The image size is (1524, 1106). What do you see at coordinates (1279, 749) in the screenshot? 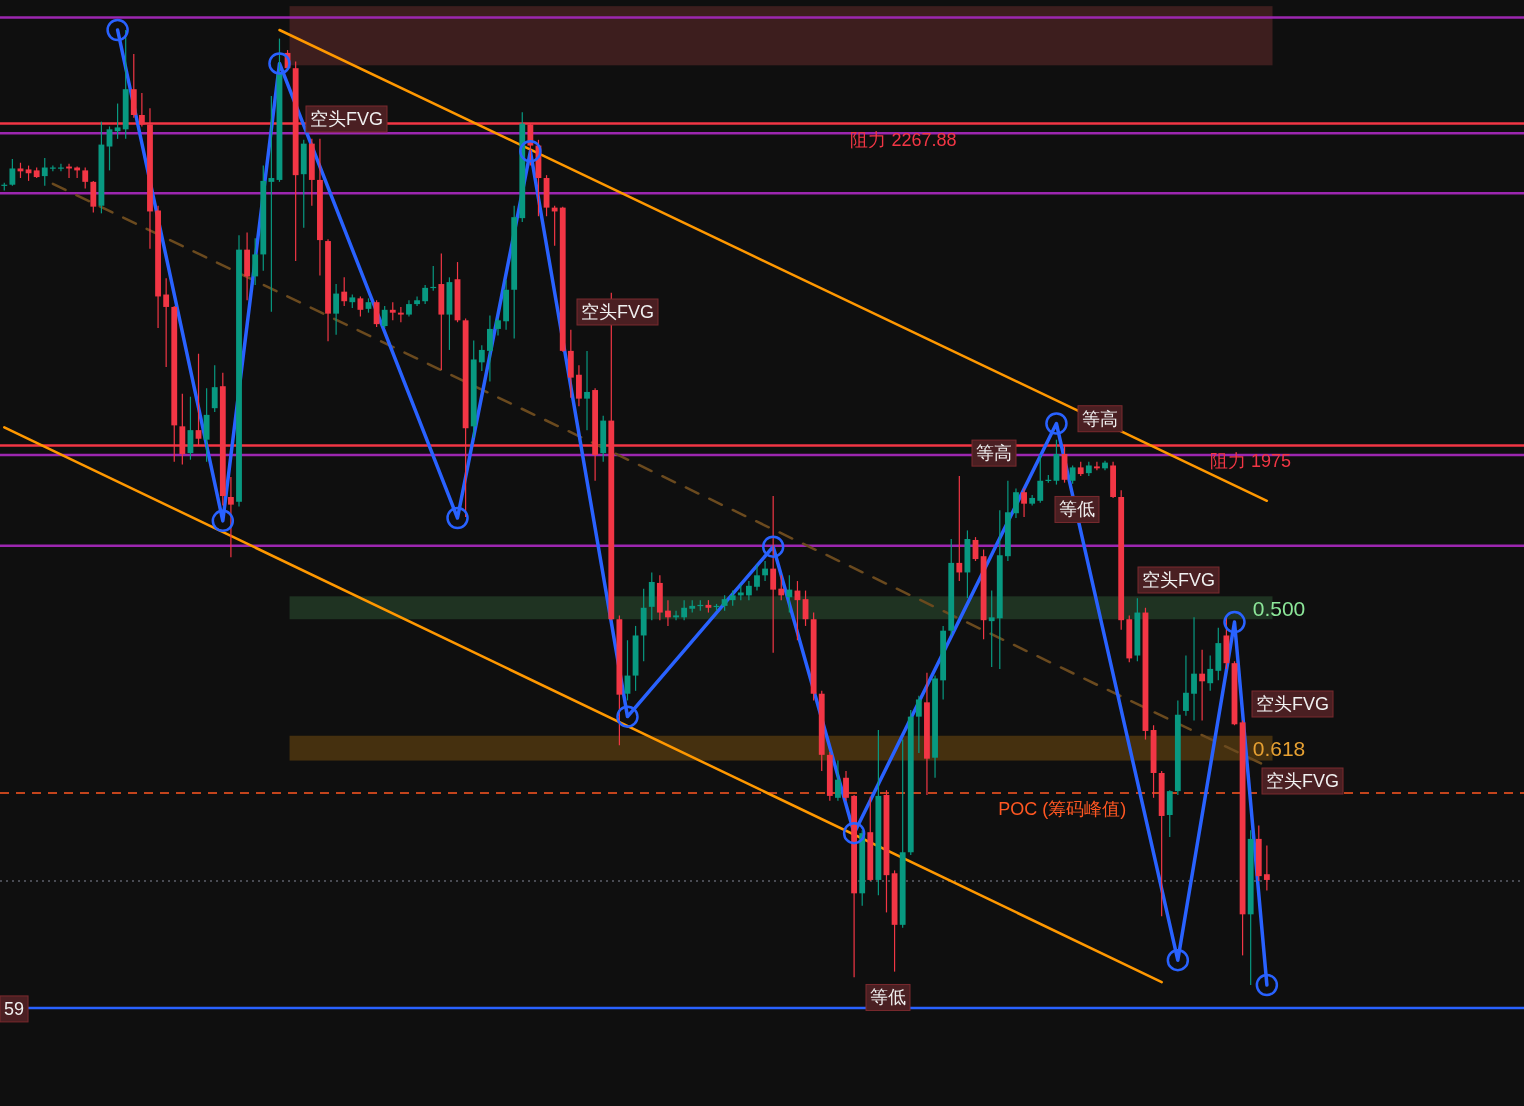
I see `band-label: 0.618` at bounding box center [1279, 749].